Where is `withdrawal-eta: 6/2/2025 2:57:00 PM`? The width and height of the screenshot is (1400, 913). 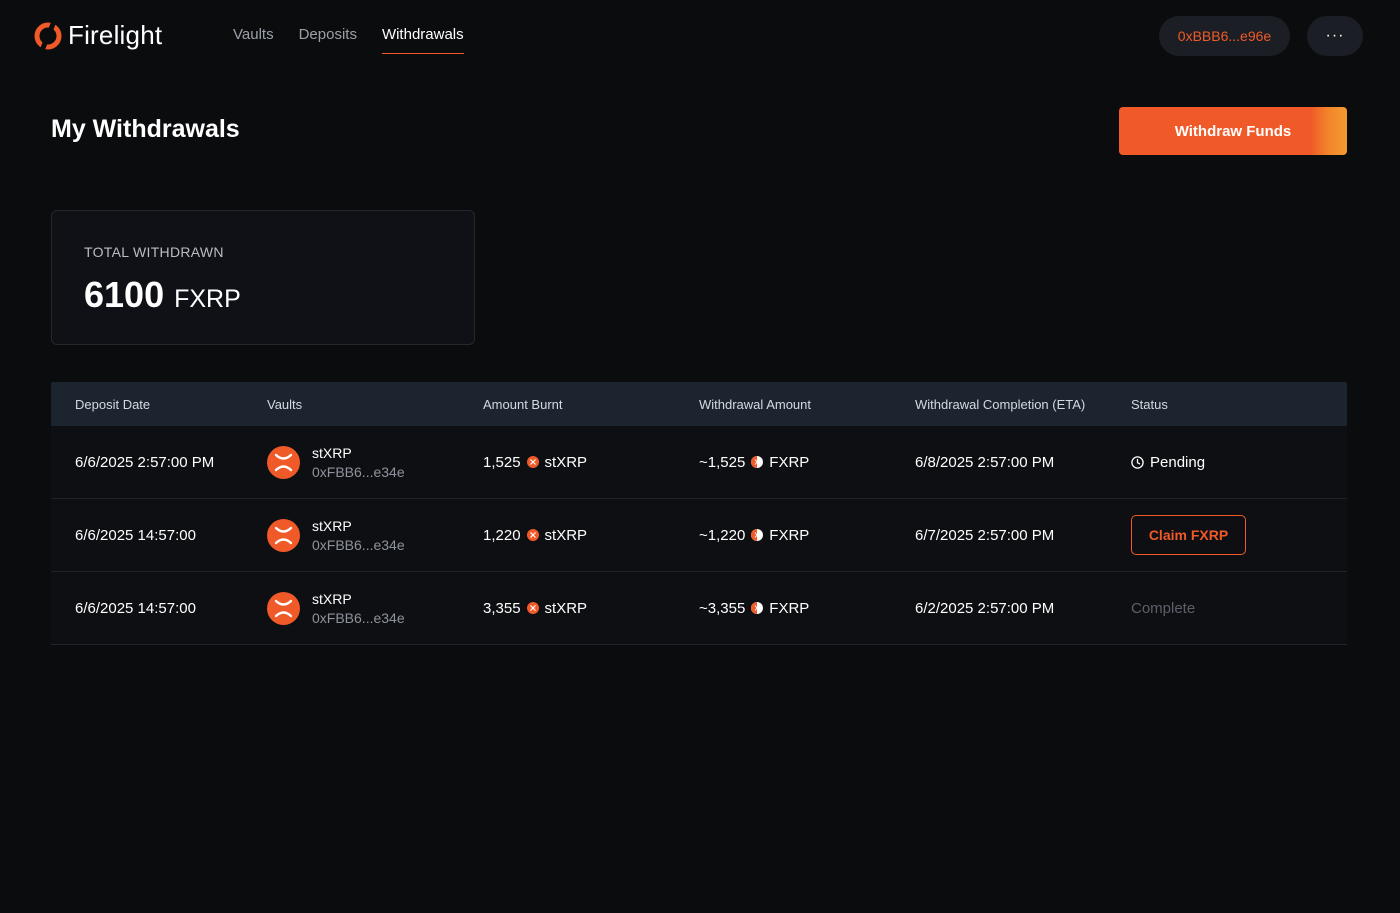 withdrawal-eta: 6/2/2025 2:57:00 PM is located at coordinates (985, 608).